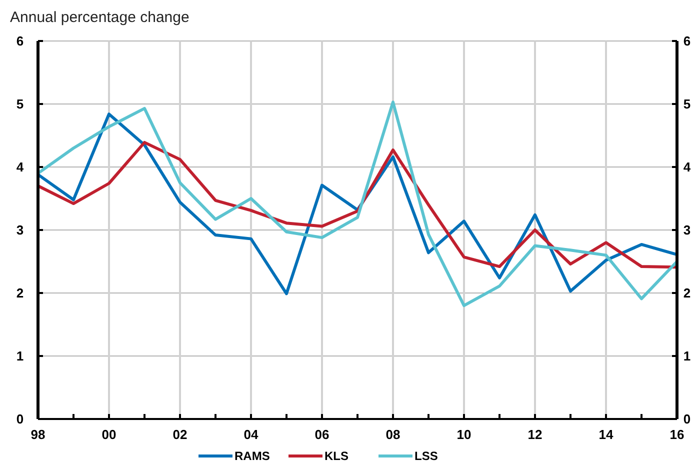 Image resolution: width=699 pixels, height=470 pixels. What do you see at coordinates (109, 434) in the screenshot?
I see `x-tick-label: 00` at bounding box center [109, 434].